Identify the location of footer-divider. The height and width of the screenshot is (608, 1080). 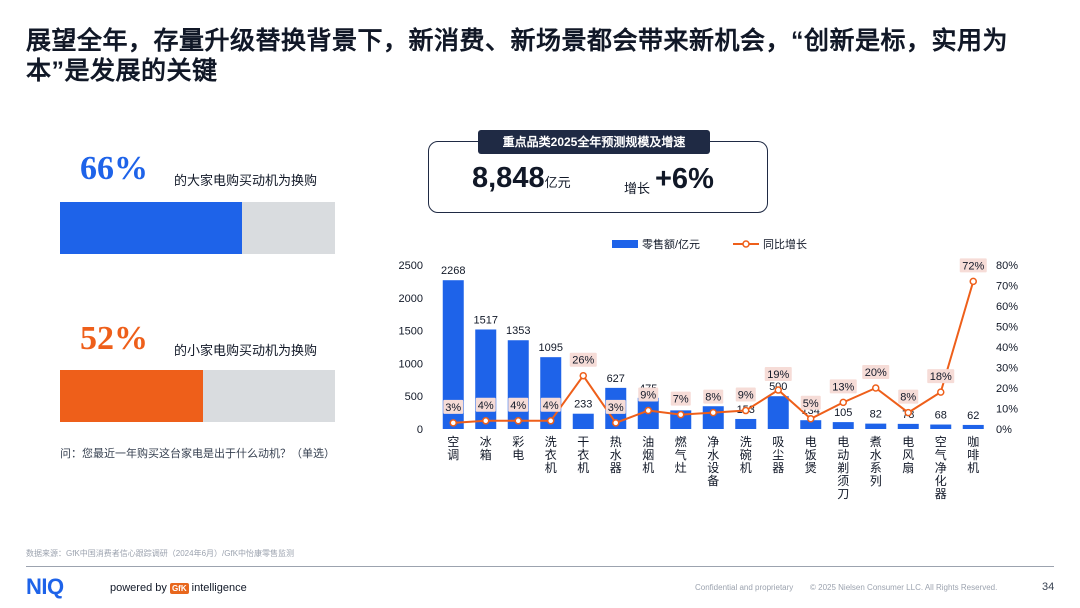
(540, 566).